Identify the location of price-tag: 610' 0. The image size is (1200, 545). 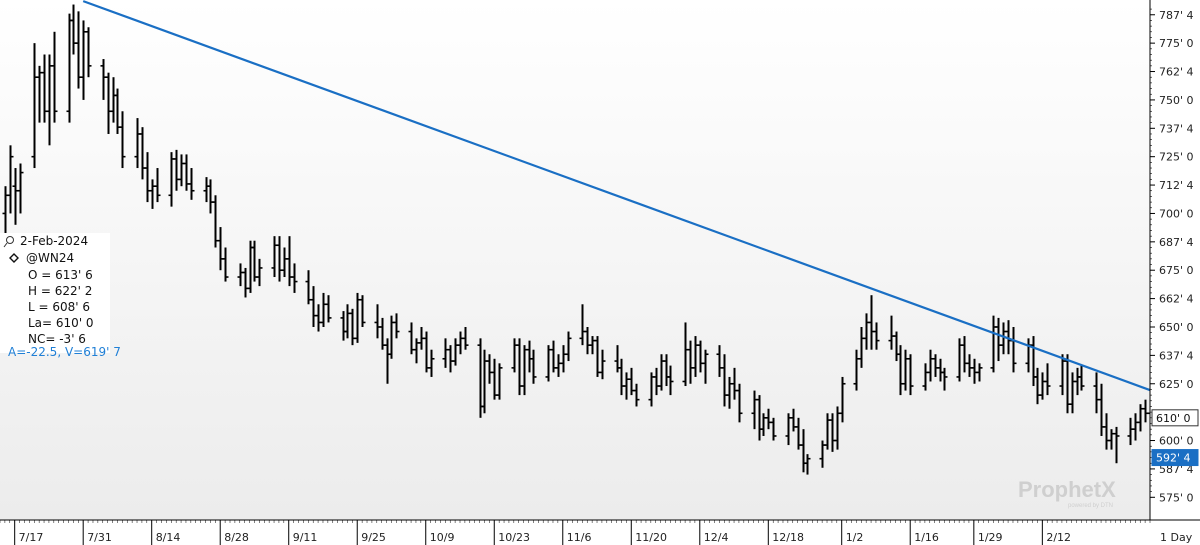
(1175, 418).